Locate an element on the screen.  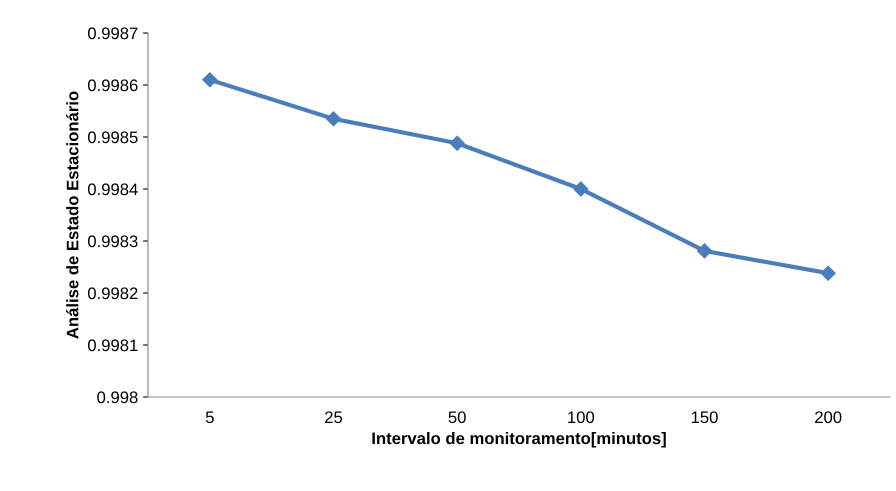
x-tick-label: 50 is located at coordinates (457, 417).